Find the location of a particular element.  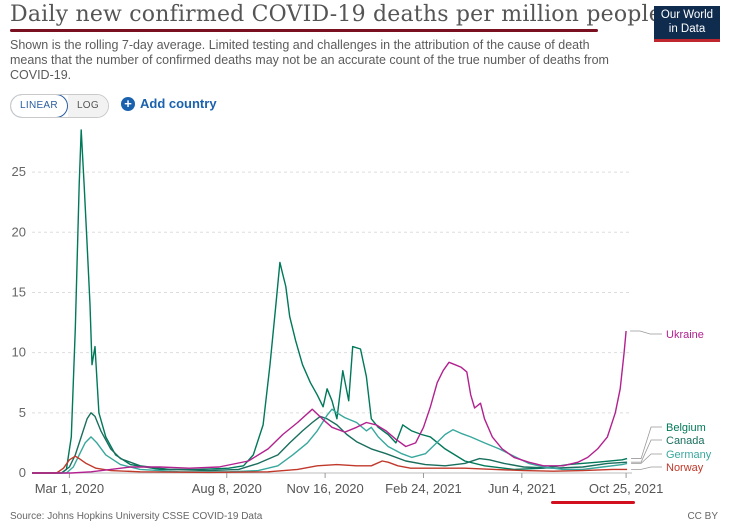

leader-line-norway is located at coordinates (646, 468).